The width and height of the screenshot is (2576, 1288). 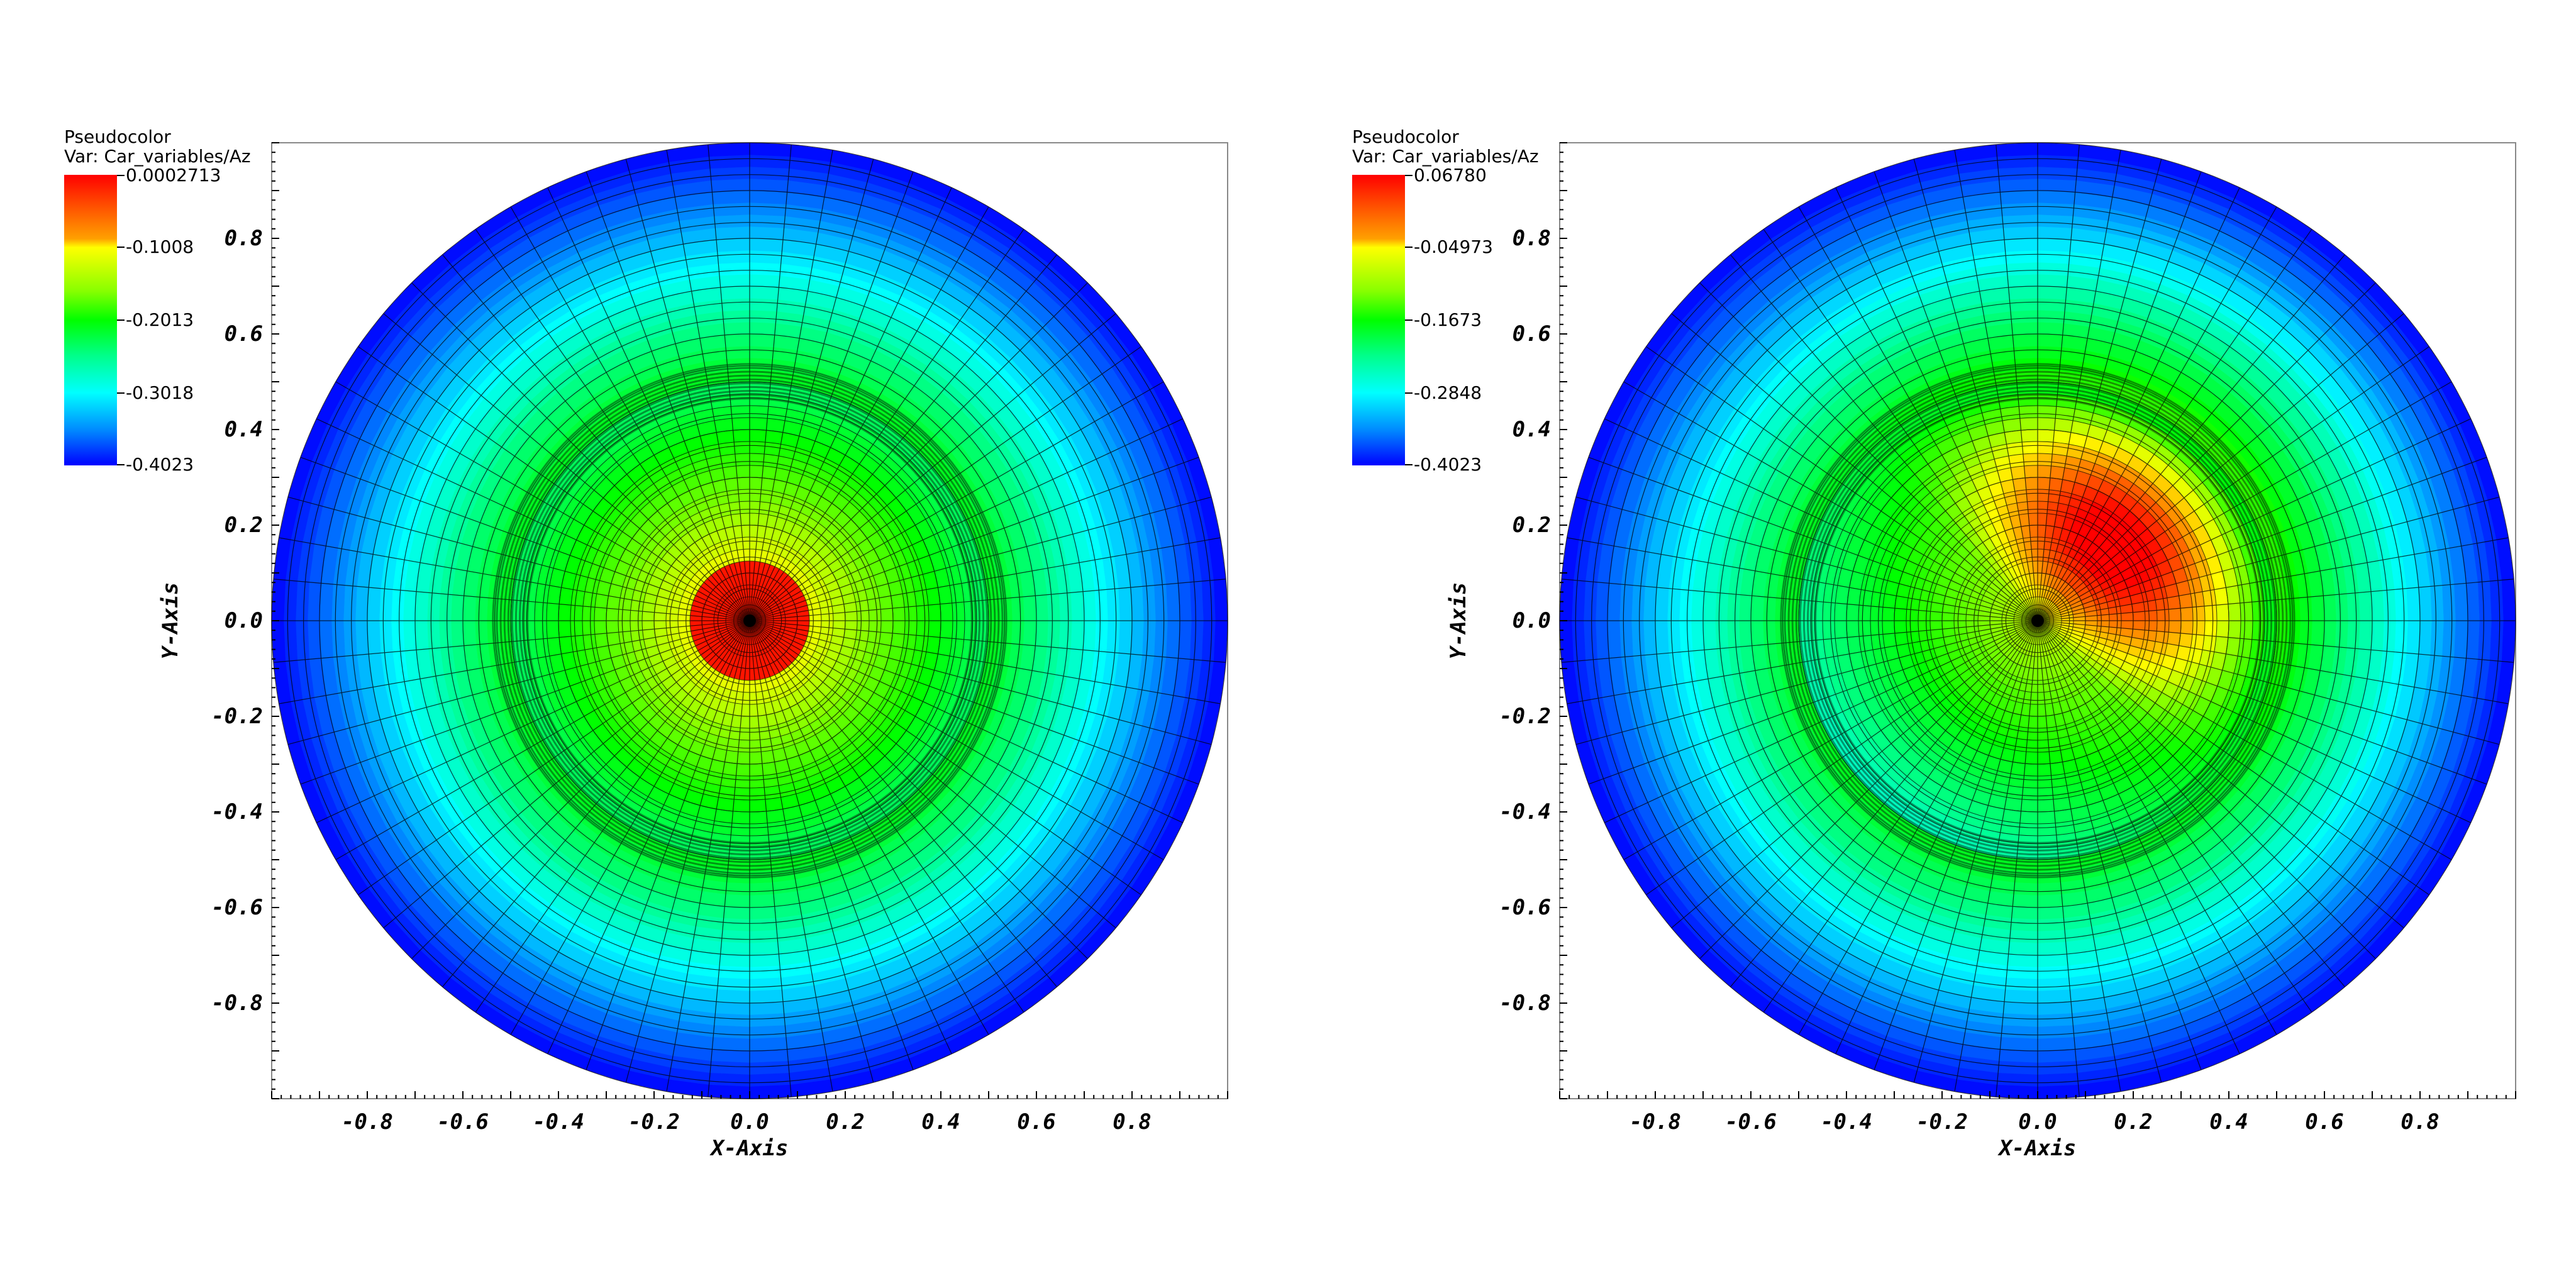 I want to click on y-tick-label: 0.6, so click(x=244, y=334).